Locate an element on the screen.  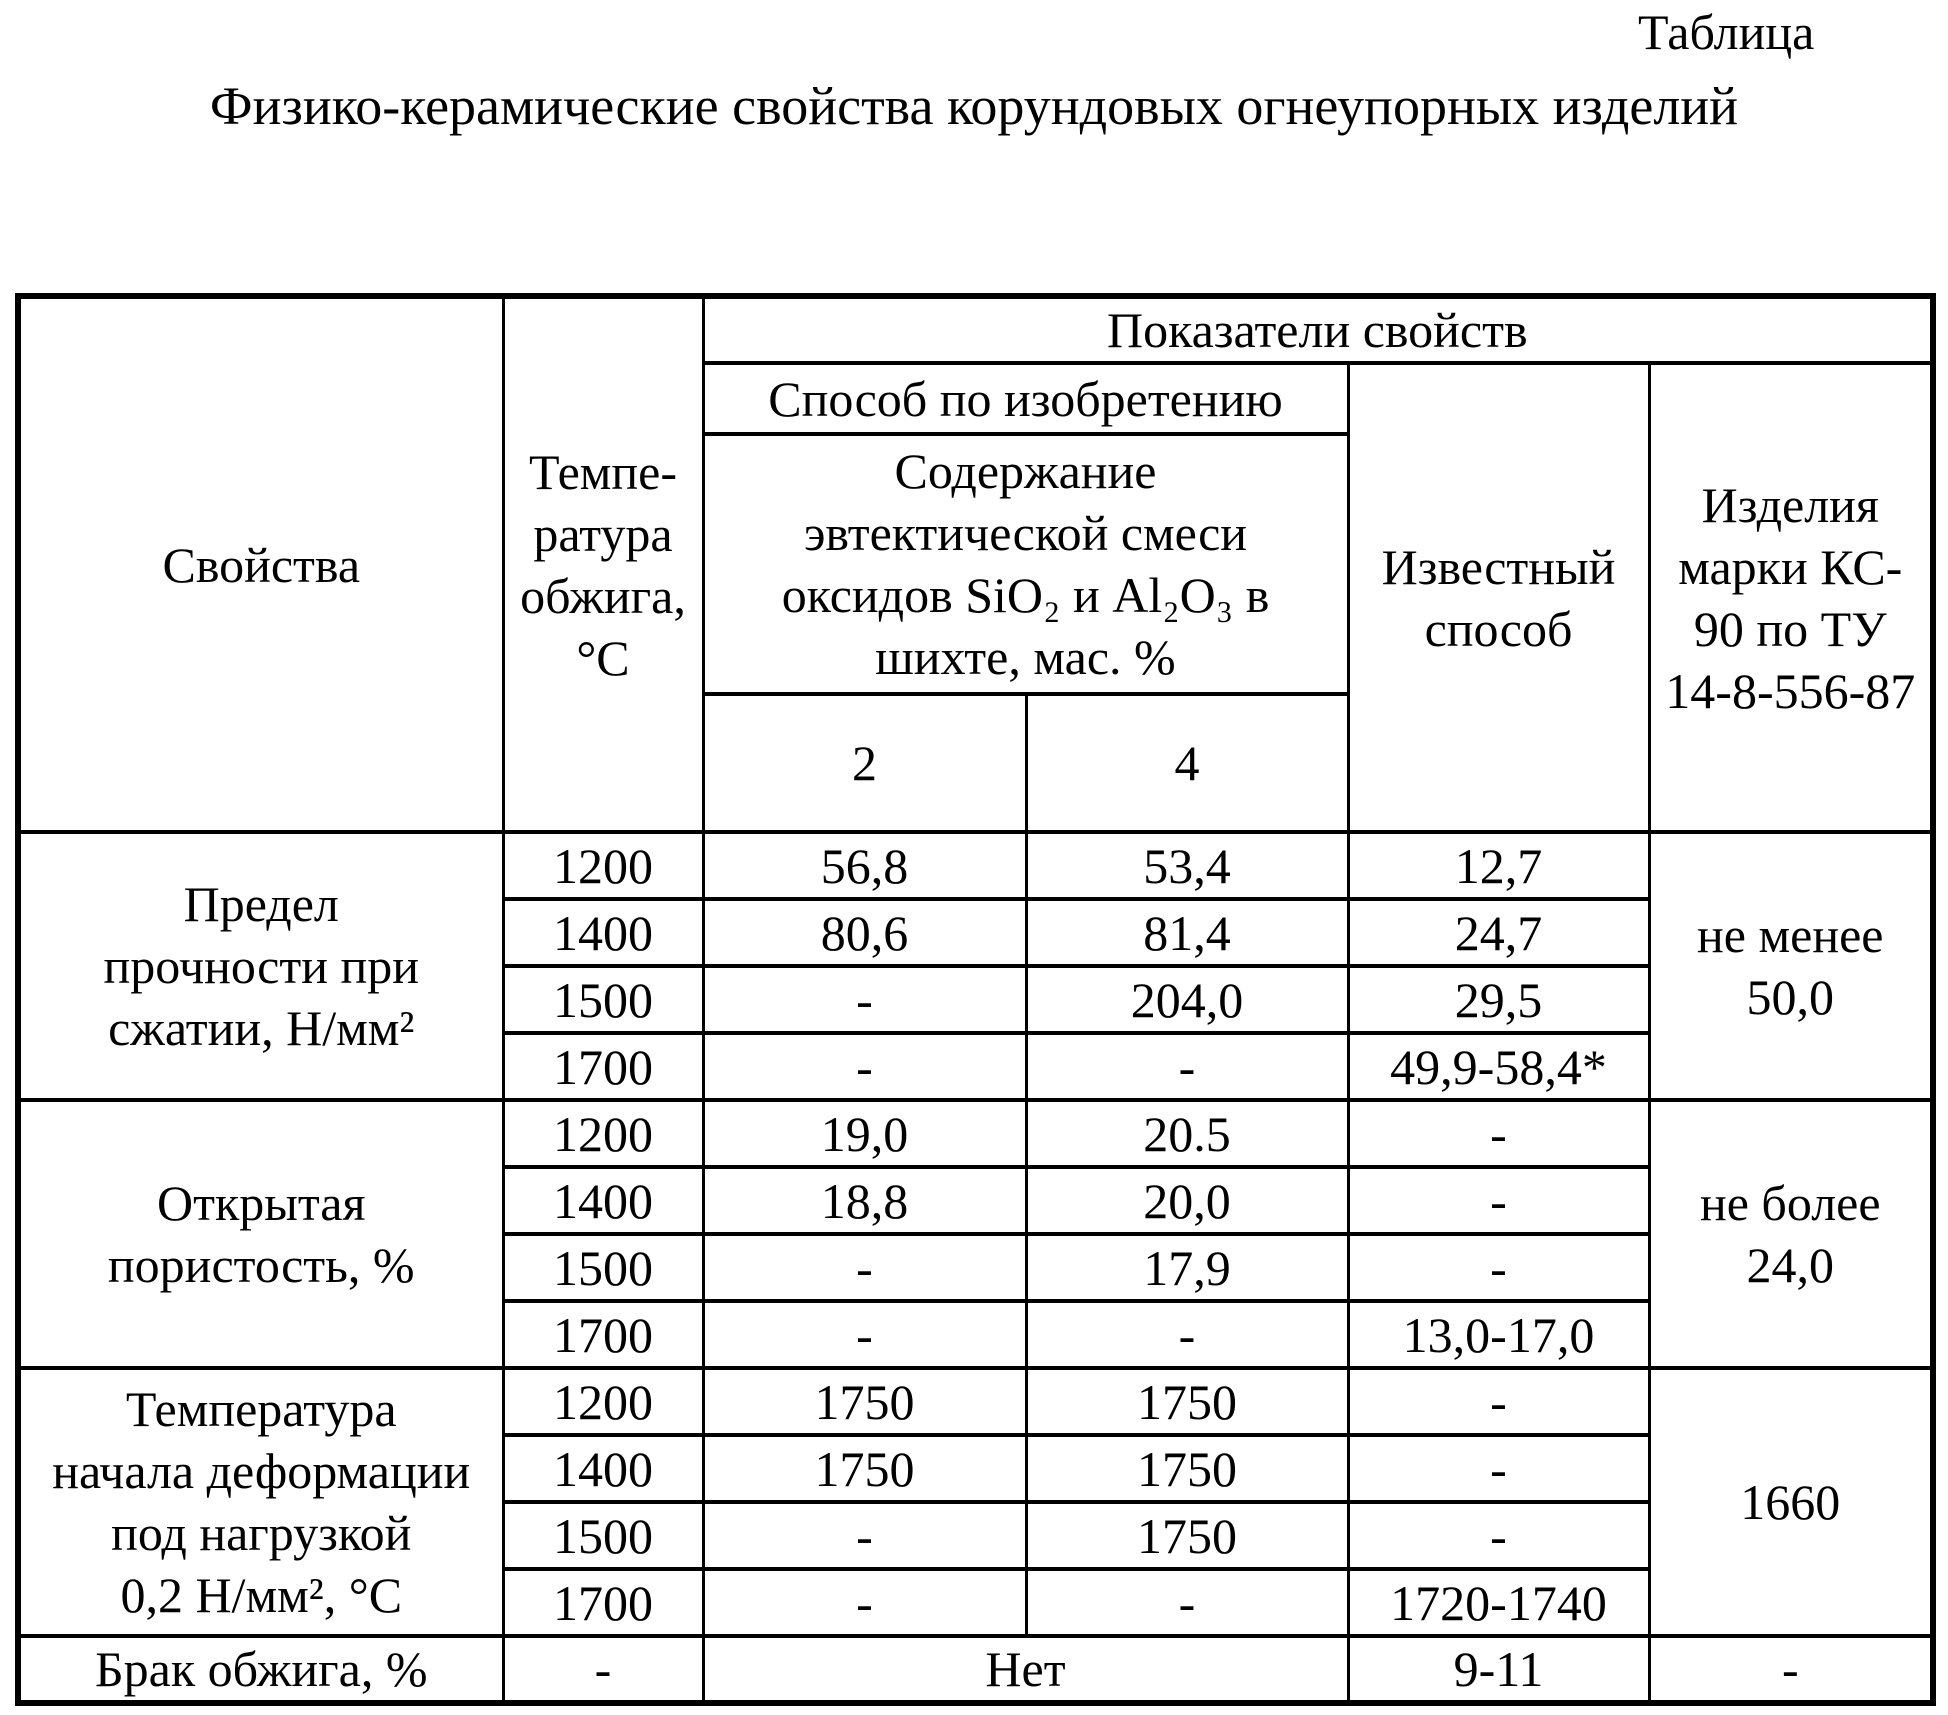
header-firing-temperature: Темпе- ратура обжига, °С is located at coordinates (603, 564).